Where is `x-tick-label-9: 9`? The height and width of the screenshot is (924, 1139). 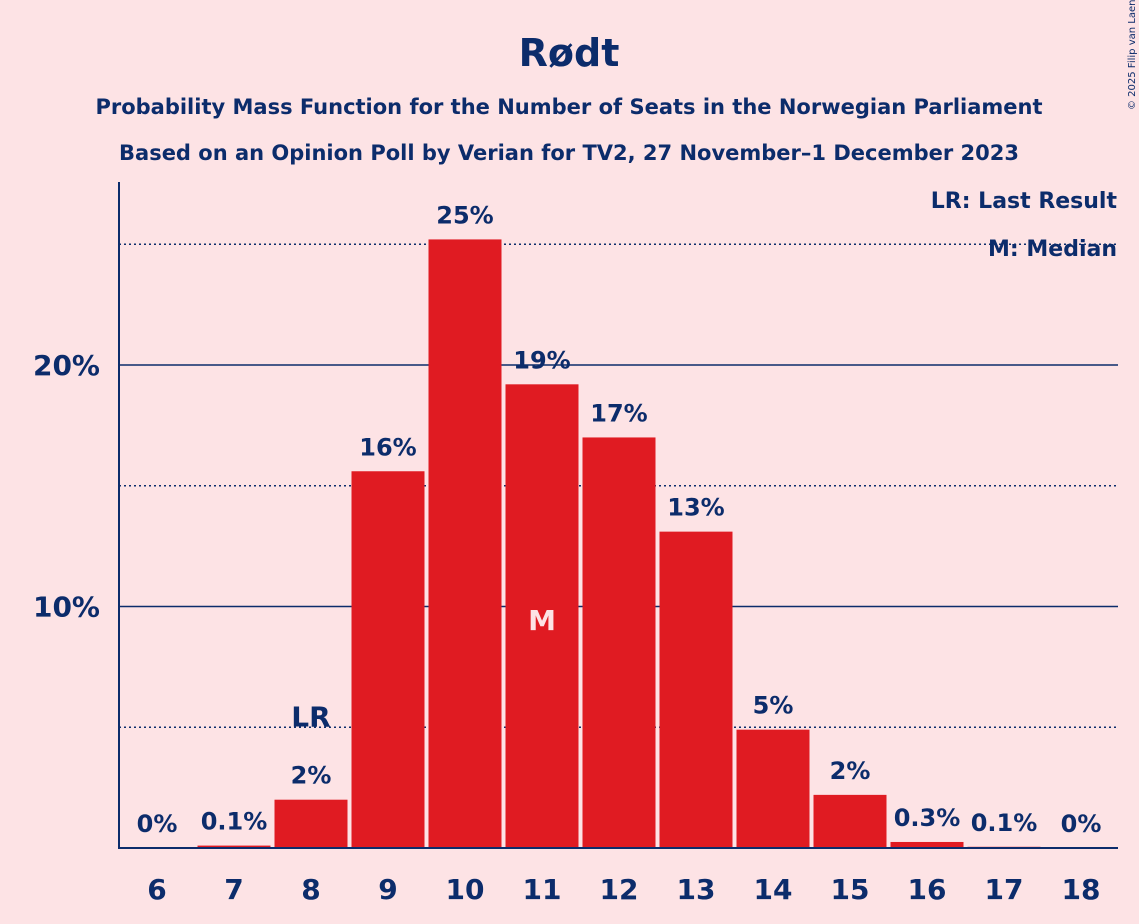 x-tick-label-9: 9 is located at coordinates (387, 889).